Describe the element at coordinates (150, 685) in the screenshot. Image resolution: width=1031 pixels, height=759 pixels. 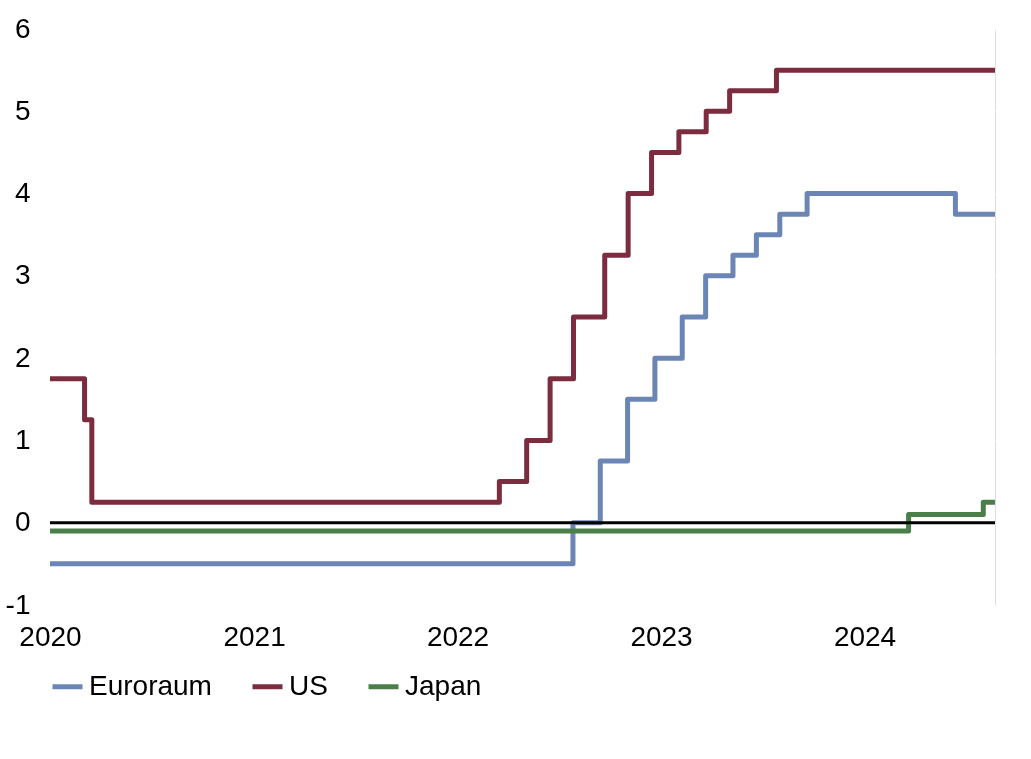
I see `legend-label: Euroraum` at that location.